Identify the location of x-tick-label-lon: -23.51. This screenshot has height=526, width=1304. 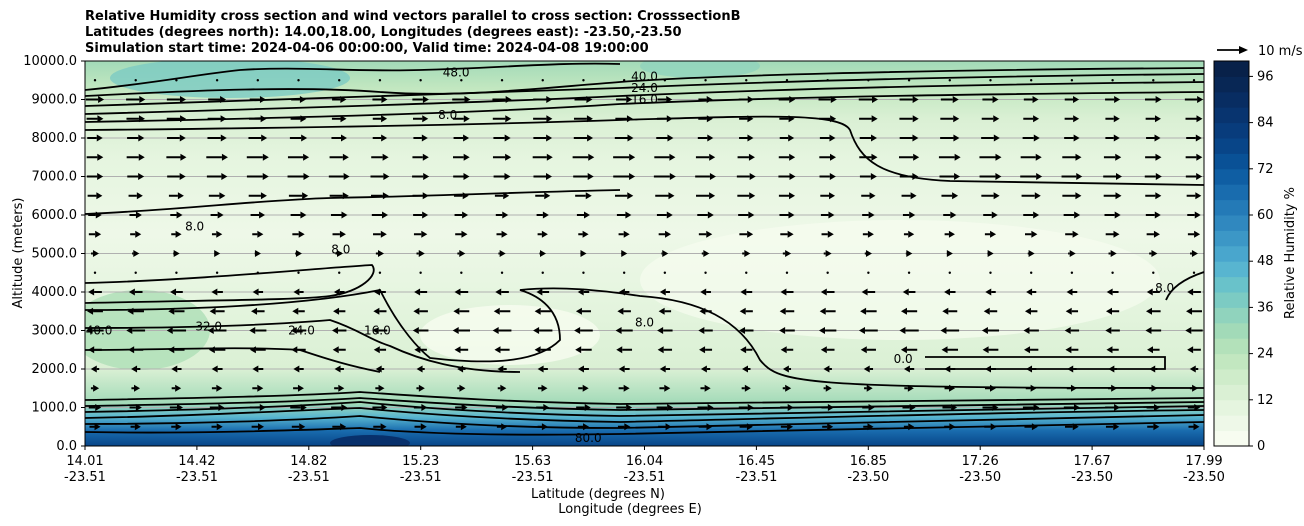
(197, 477).